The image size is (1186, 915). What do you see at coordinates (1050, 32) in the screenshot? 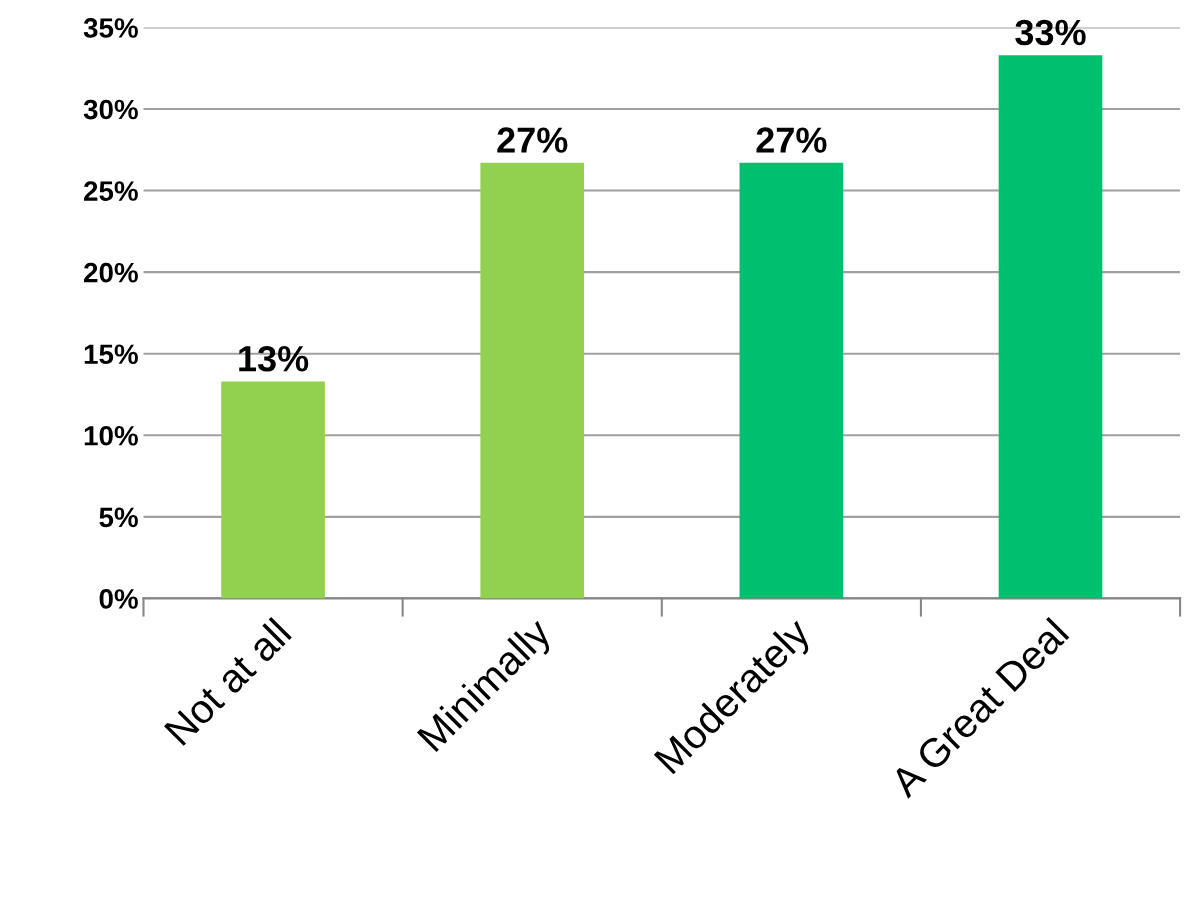
I see `data-label: 33%` at bounding box center [1050, 32].